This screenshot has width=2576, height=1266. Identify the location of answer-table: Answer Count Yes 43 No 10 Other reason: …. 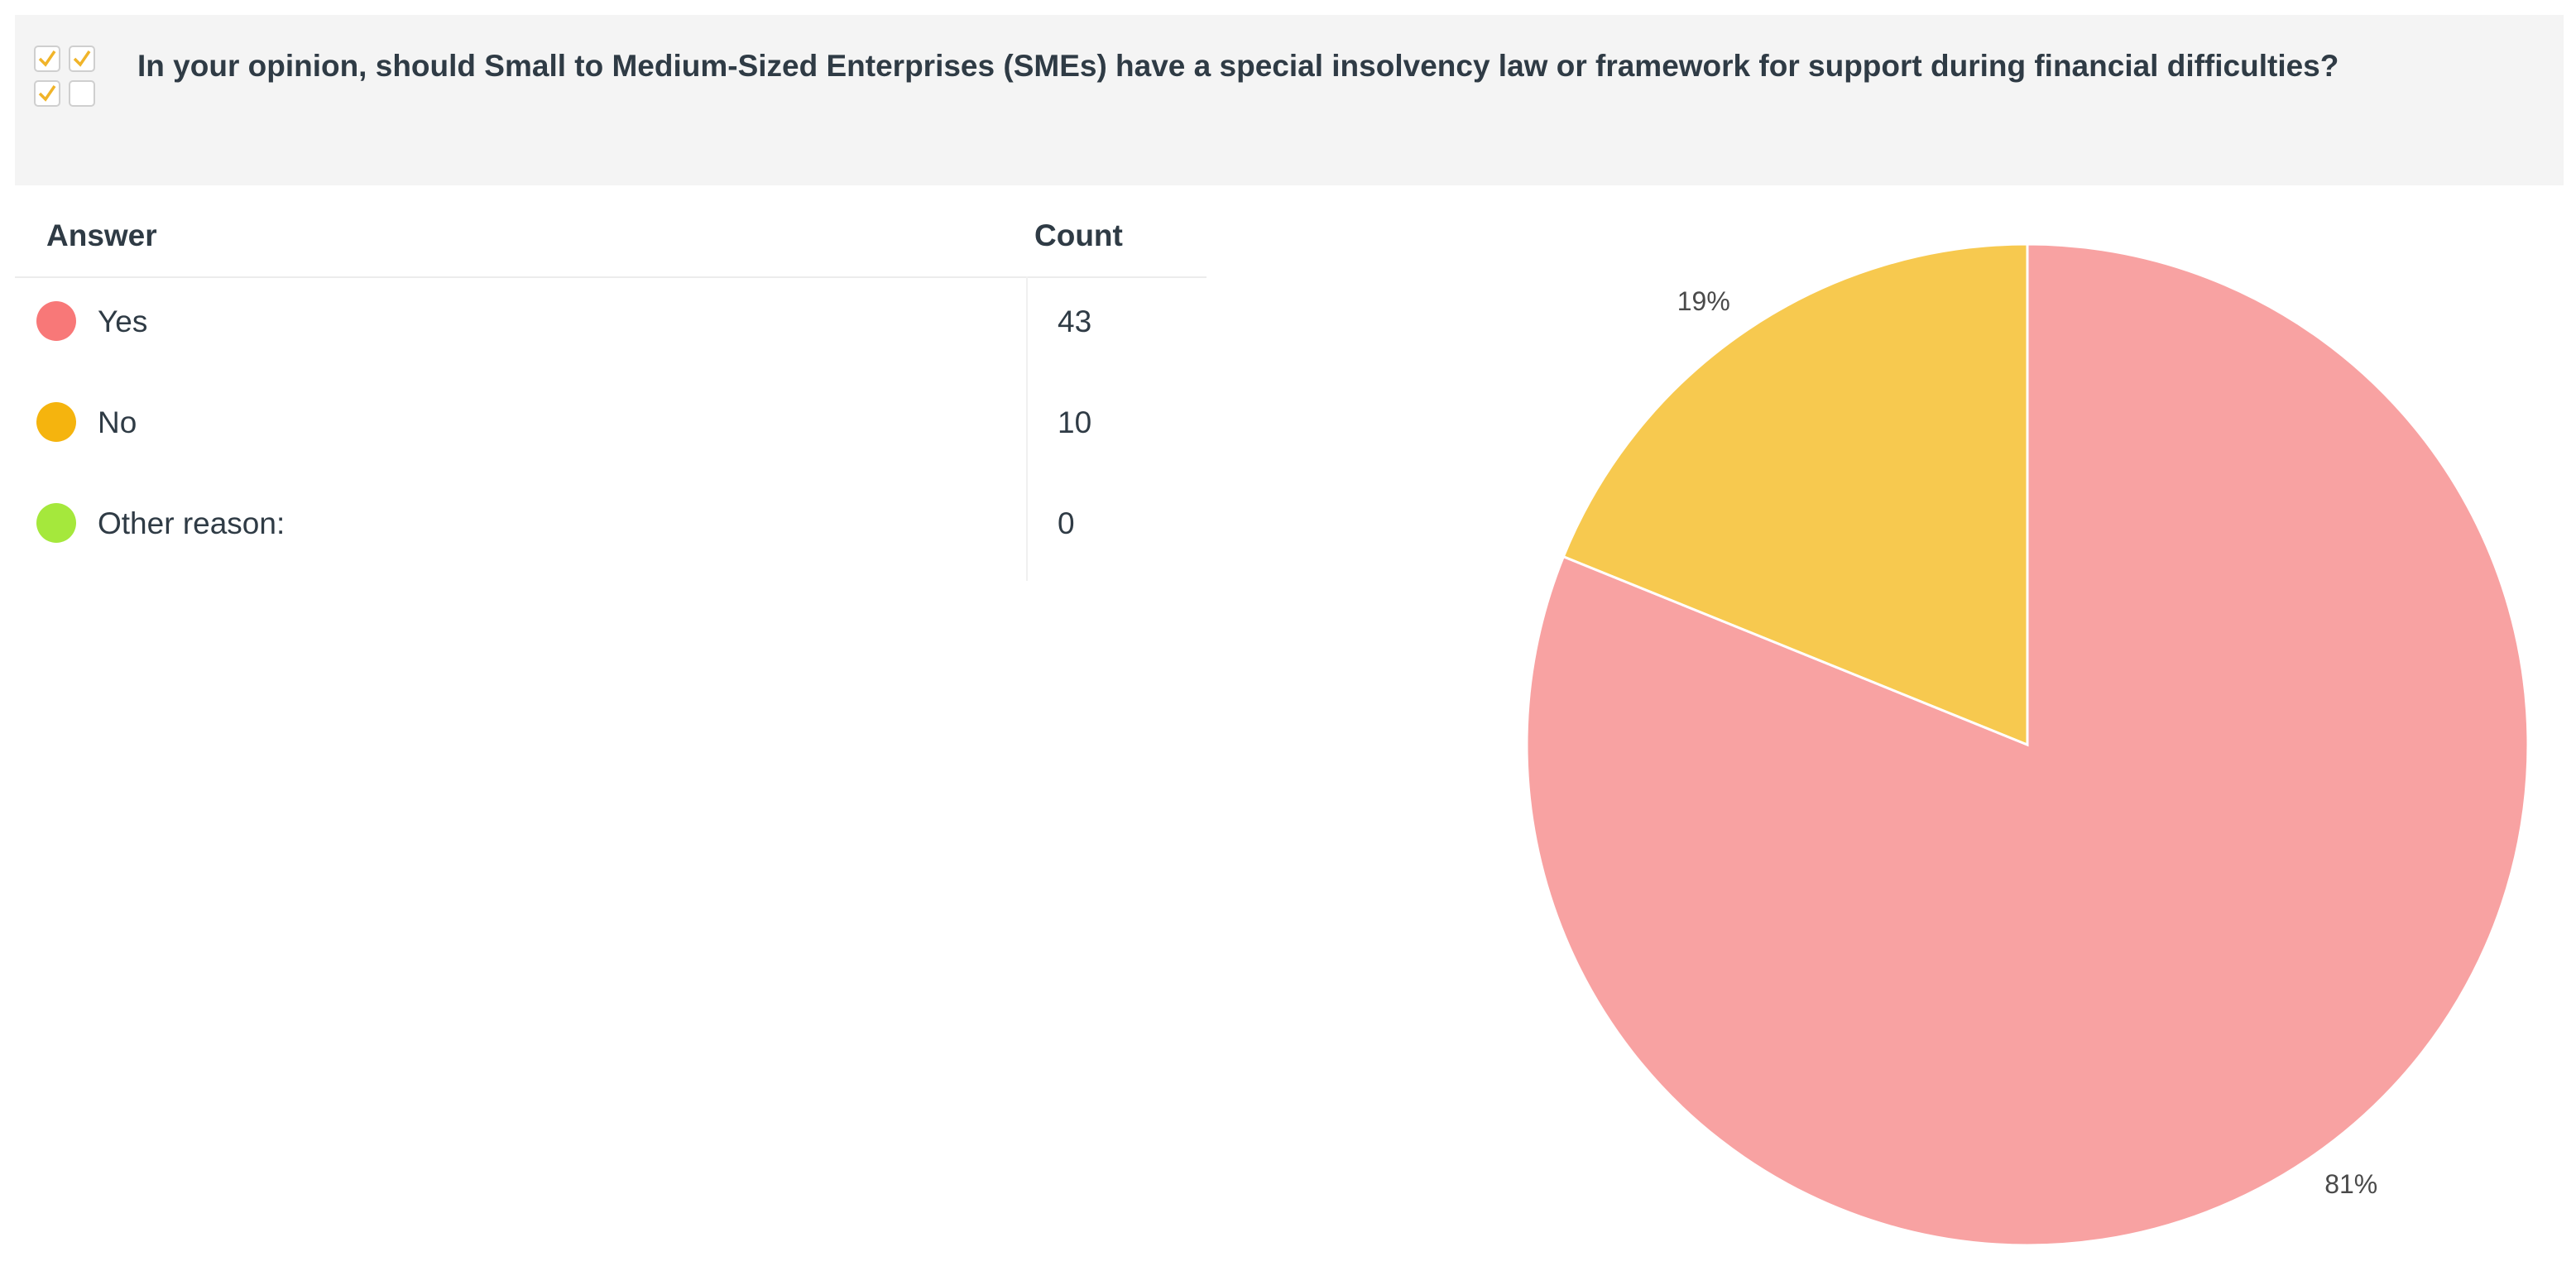
(610, 390).